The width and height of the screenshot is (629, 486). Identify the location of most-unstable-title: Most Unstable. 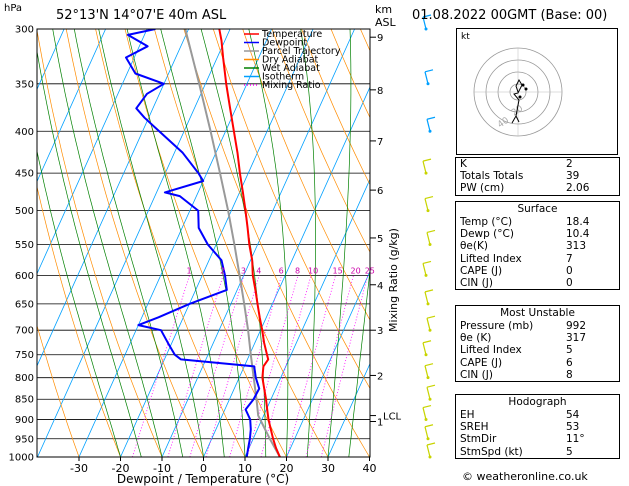
(537, 313).